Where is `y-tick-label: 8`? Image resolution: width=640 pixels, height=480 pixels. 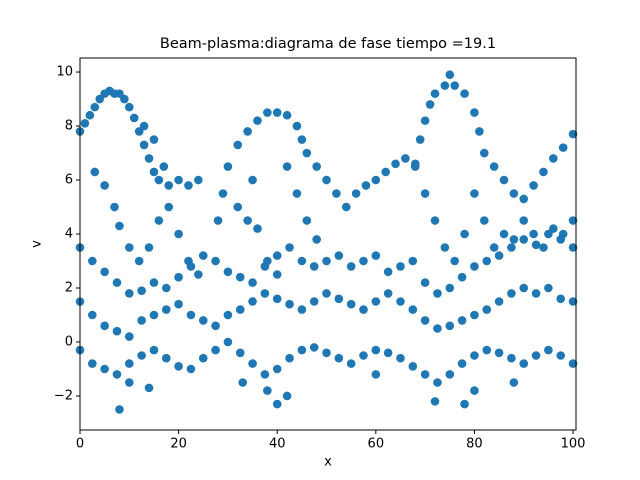 y-tick-label: 8 is located at coordinates (69, 126).